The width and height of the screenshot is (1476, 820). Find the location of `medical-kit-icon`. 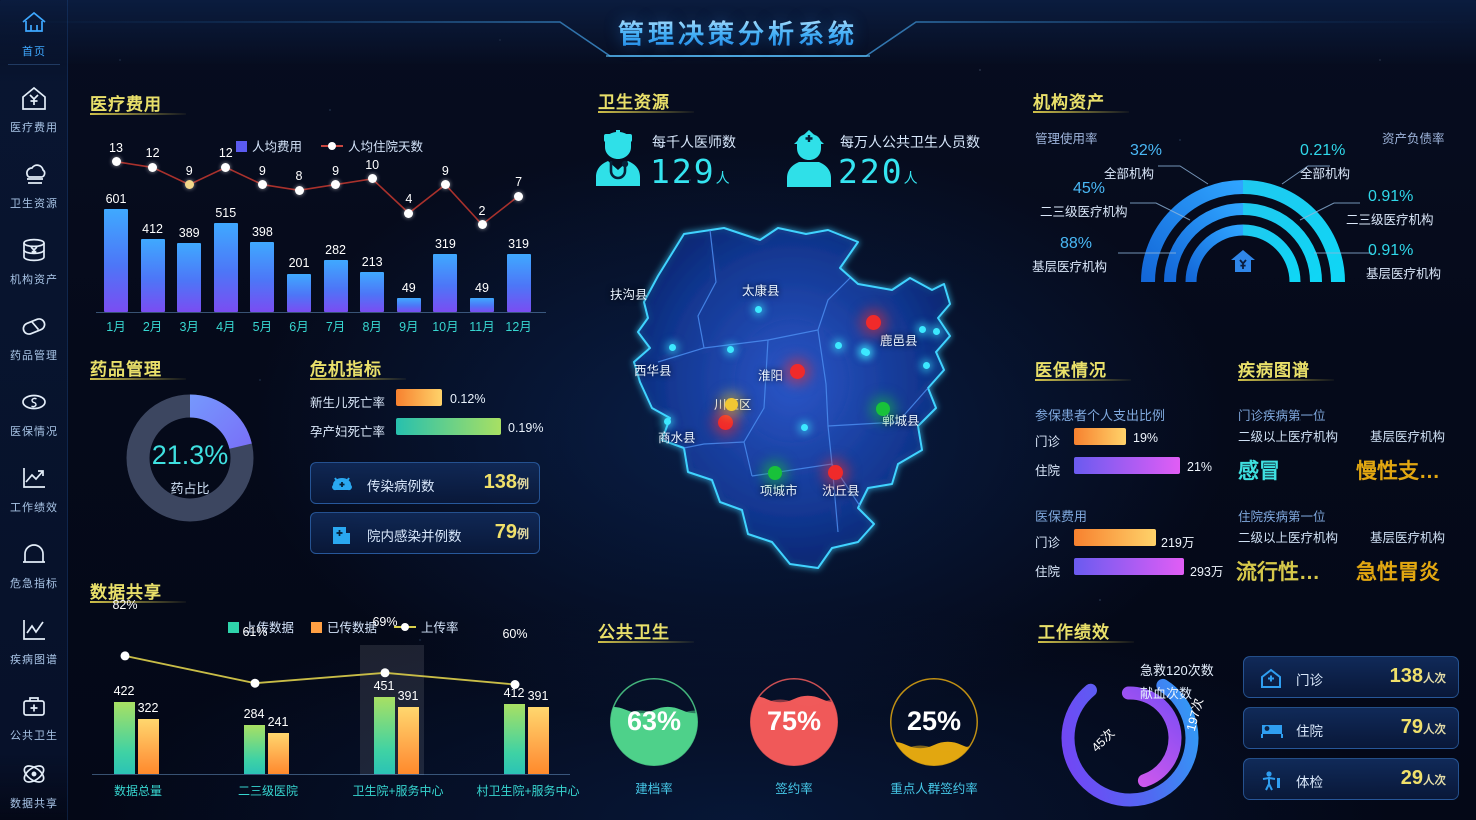

medical-kit-icon is located at coordinates (34, 708).